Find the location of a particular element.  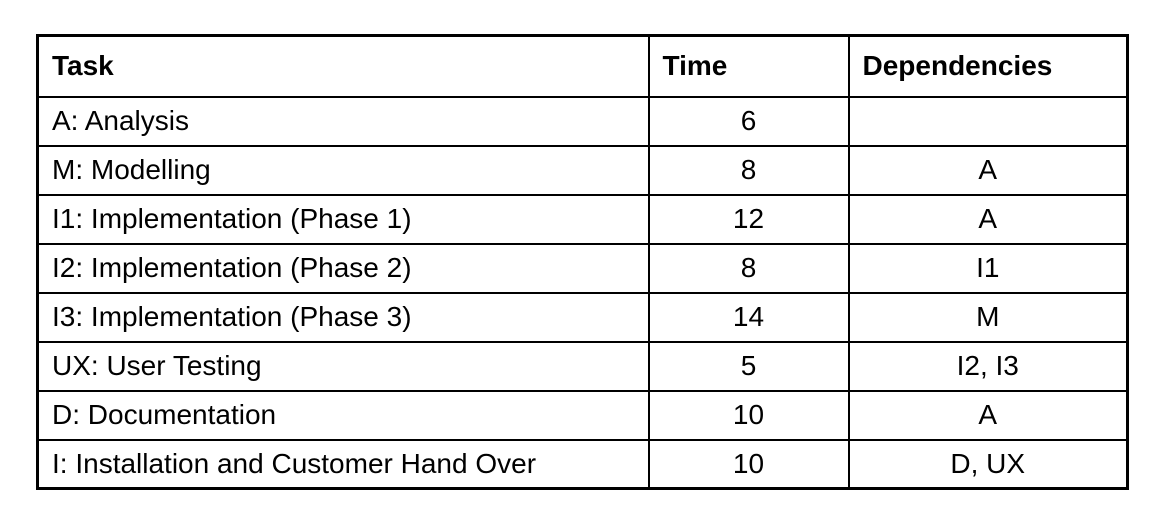

cell-dependencies: M is located at coordinates (988, 317).